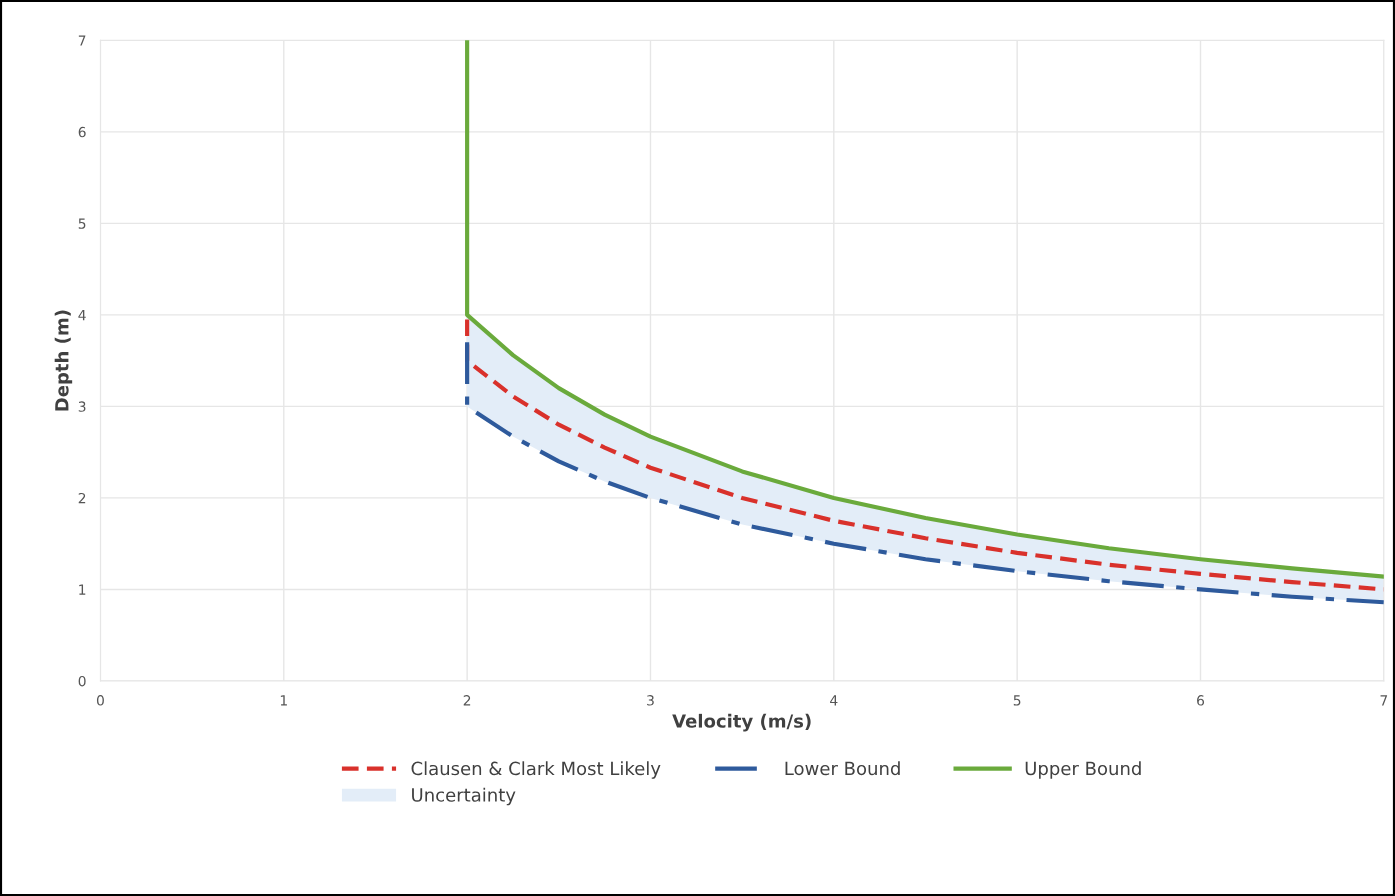  Describe the element at coordinates (842, 768) in the screenshot. I see `legend-label: Lower Bound` at that location.